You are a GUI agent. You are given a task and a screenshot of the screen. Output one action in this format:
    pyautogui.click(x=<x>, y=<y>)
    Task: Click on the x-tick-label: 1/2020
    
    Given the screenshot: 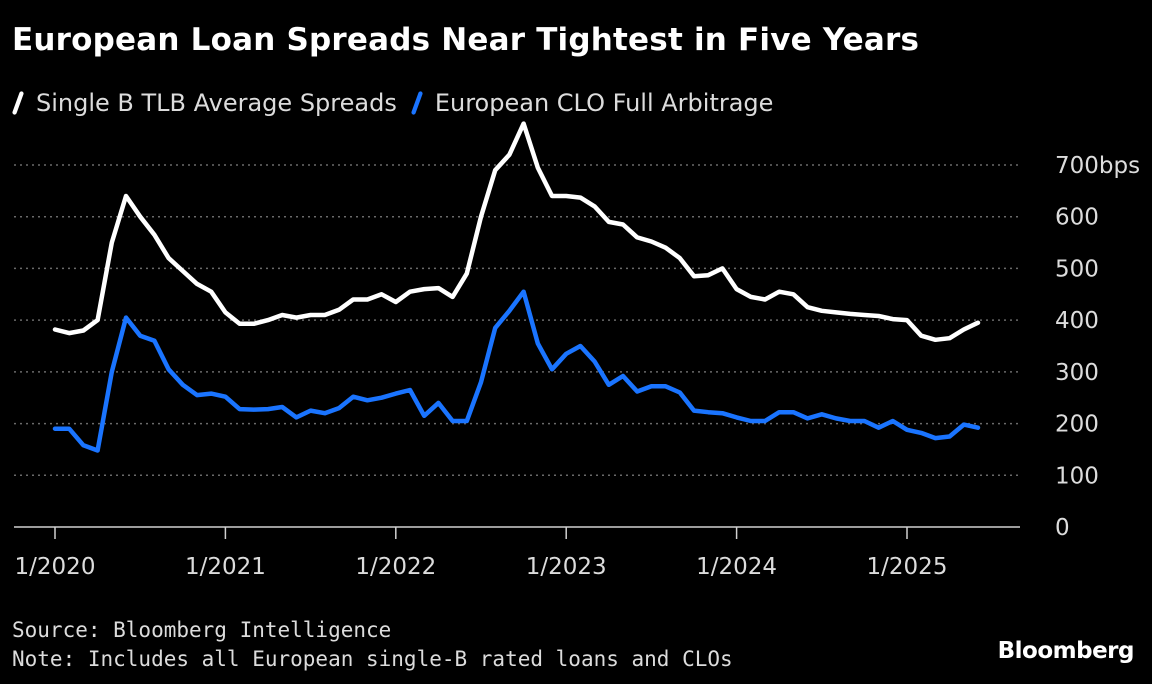 What is the action you would take?
    pyautogui.click(x=55, y=567)
    